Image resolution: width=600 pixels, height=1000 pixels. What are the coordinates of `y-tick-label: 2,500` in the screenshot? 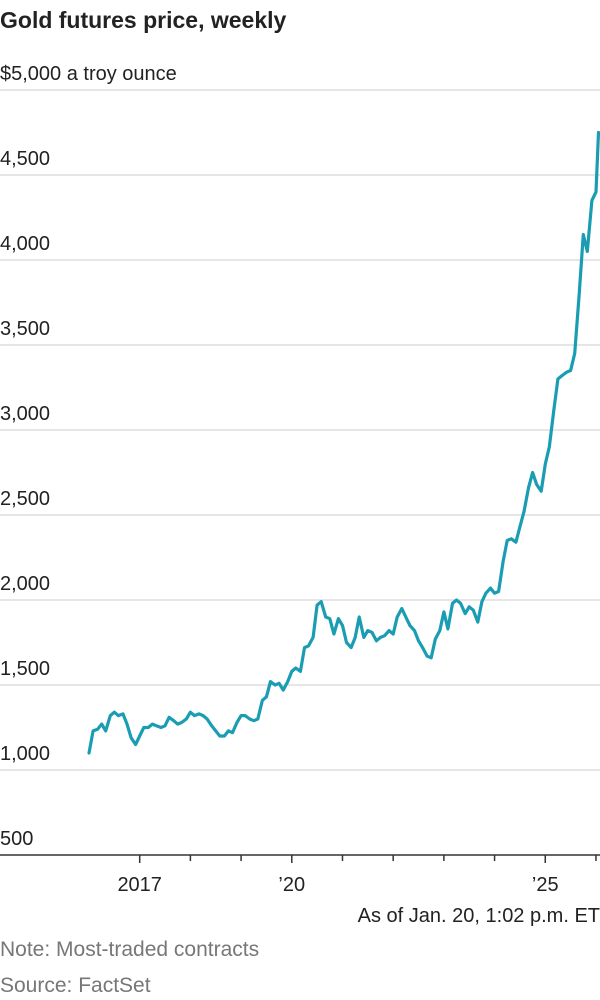 It's located at (25, 499).